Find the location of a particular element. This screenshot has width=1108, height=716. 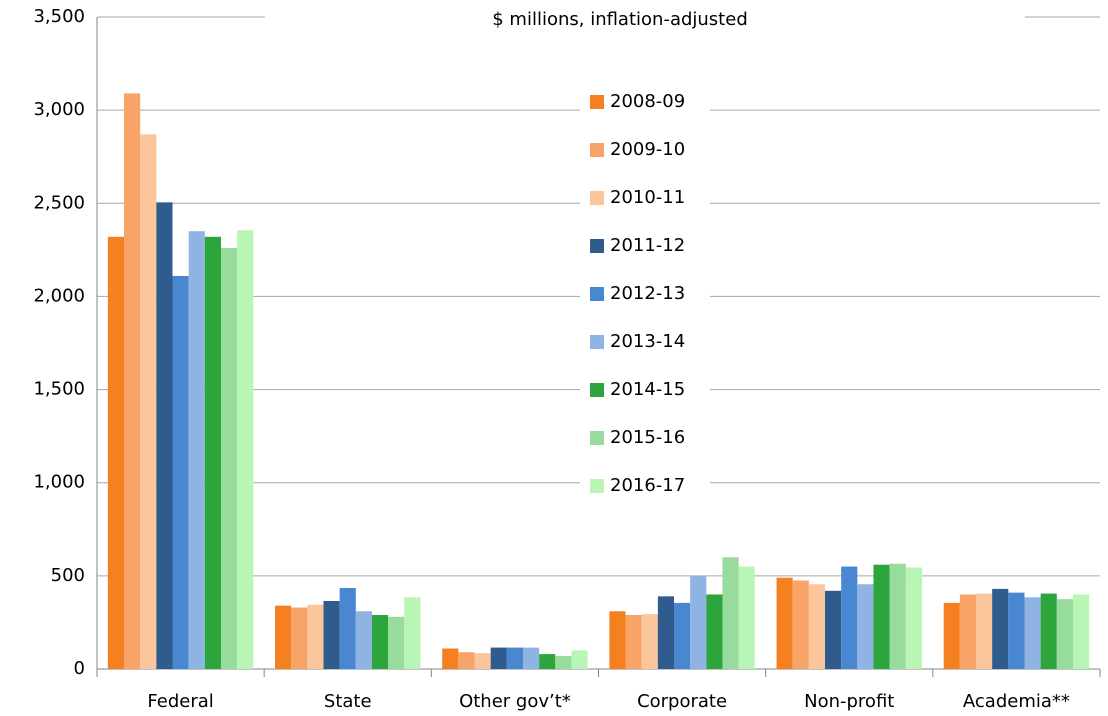

x-tick-label: State is located at coordinates (348, 701).